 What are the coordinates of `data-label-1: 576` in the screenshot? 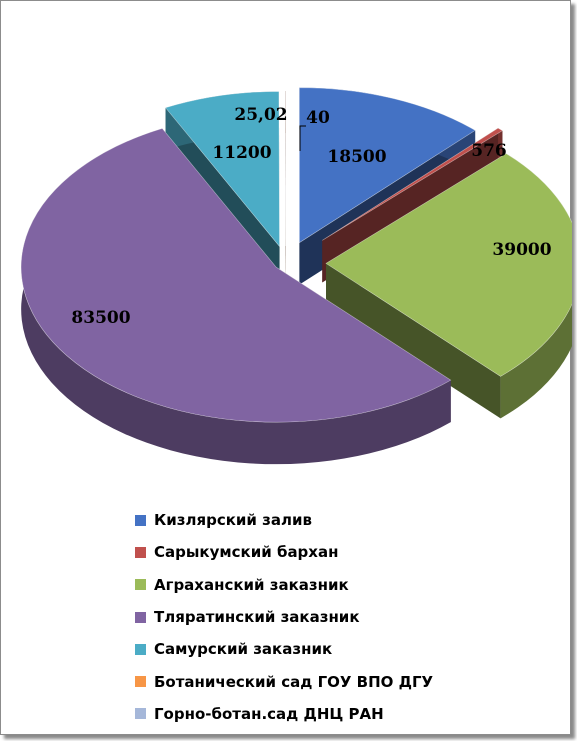 It's located at (489, 151).